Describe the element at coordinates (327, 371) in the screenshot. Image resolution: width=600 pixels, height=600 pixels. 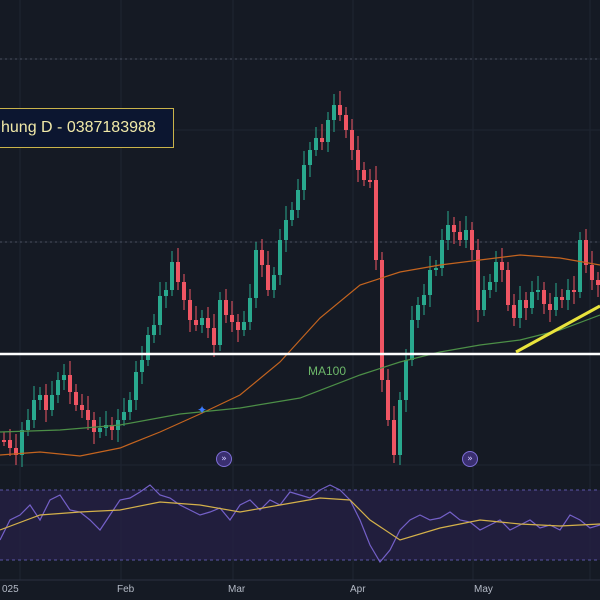
I see `ma100-label: MA100` at that location.